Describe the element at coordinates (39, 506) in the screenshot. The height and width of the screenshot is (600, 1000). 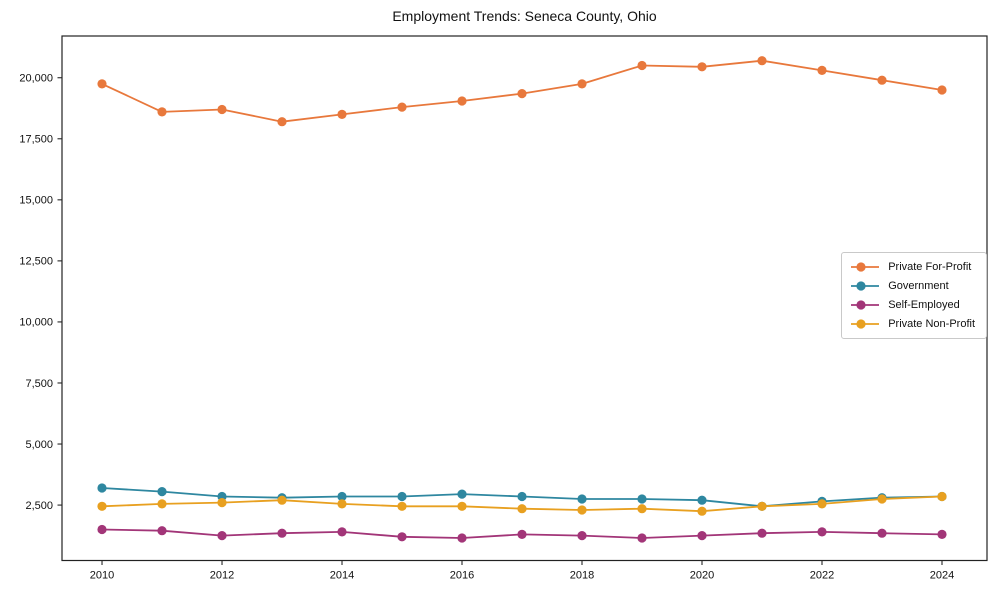
I see `y-tick-label: 2,500` at that location.